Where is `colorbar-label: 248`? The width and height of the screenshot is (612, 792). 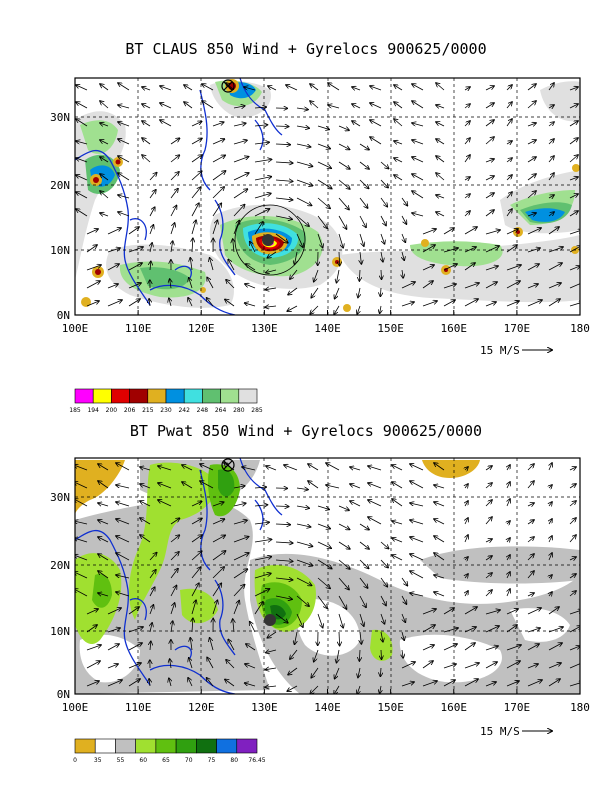
colorbar-label: 248 is located at coordinates (203, 410).